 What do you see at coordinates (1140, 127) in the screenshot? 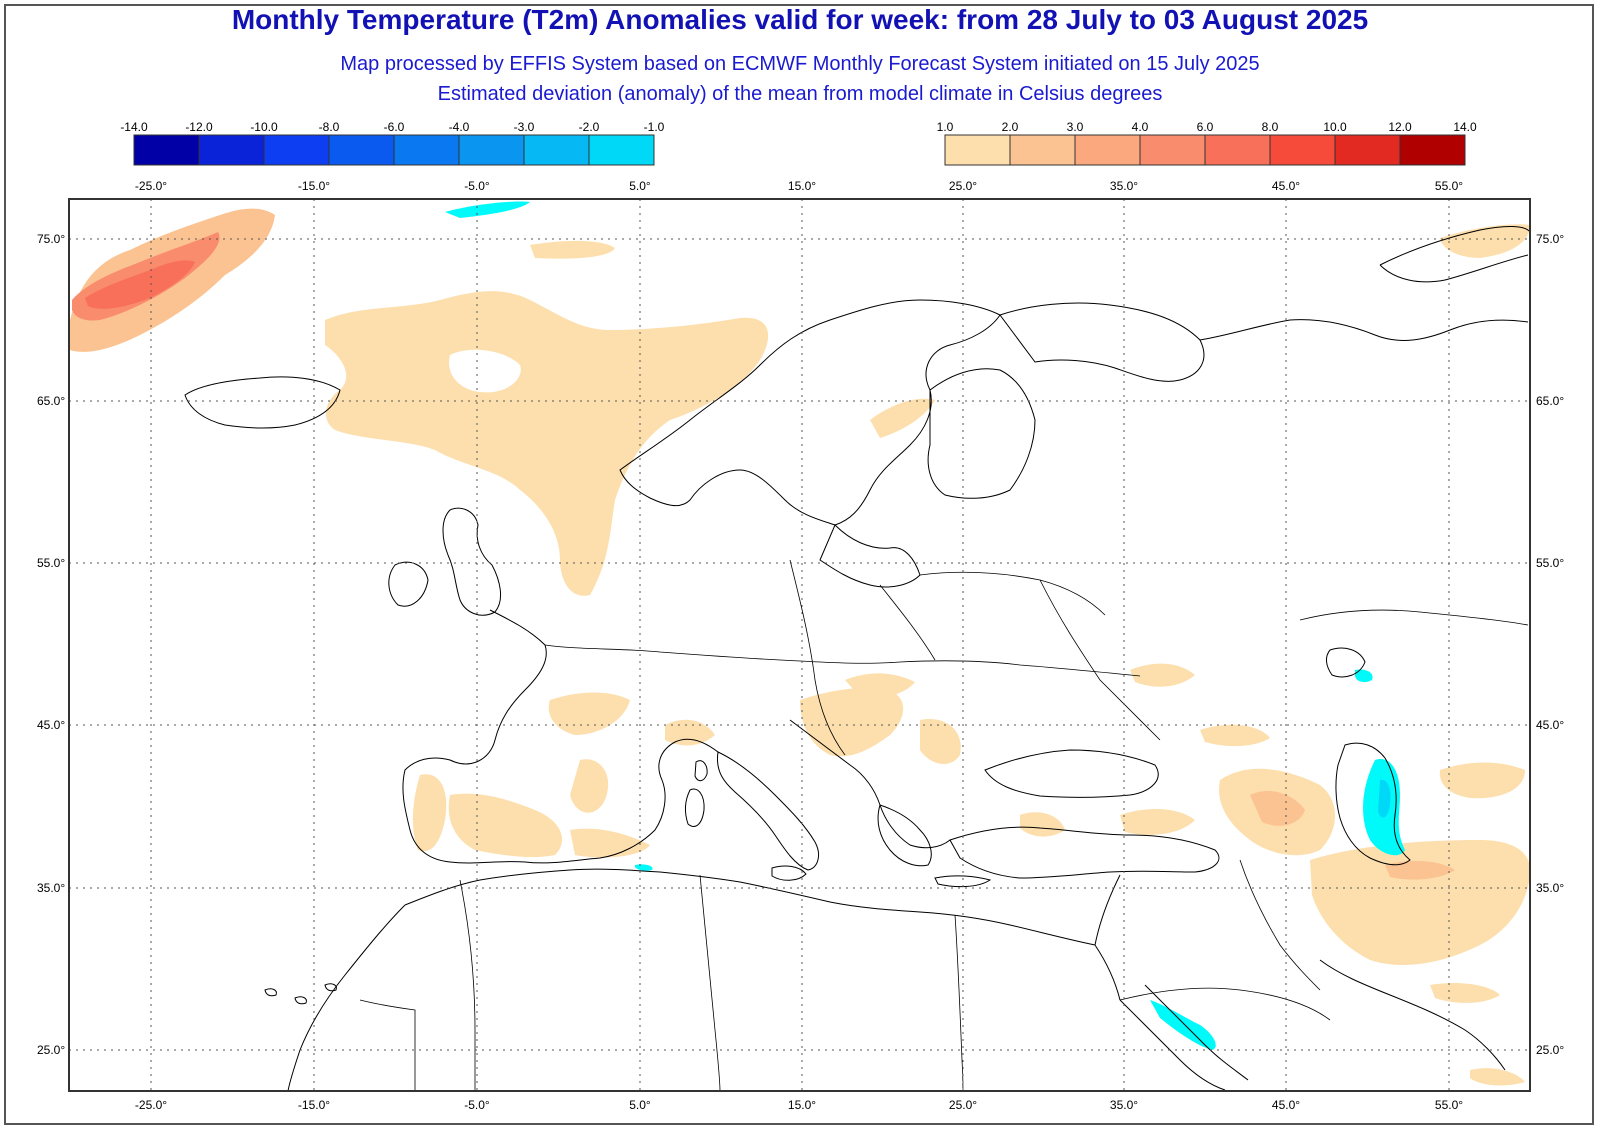
I see `legend-positive-label: 4.0` at bounding box center [1140, 127].